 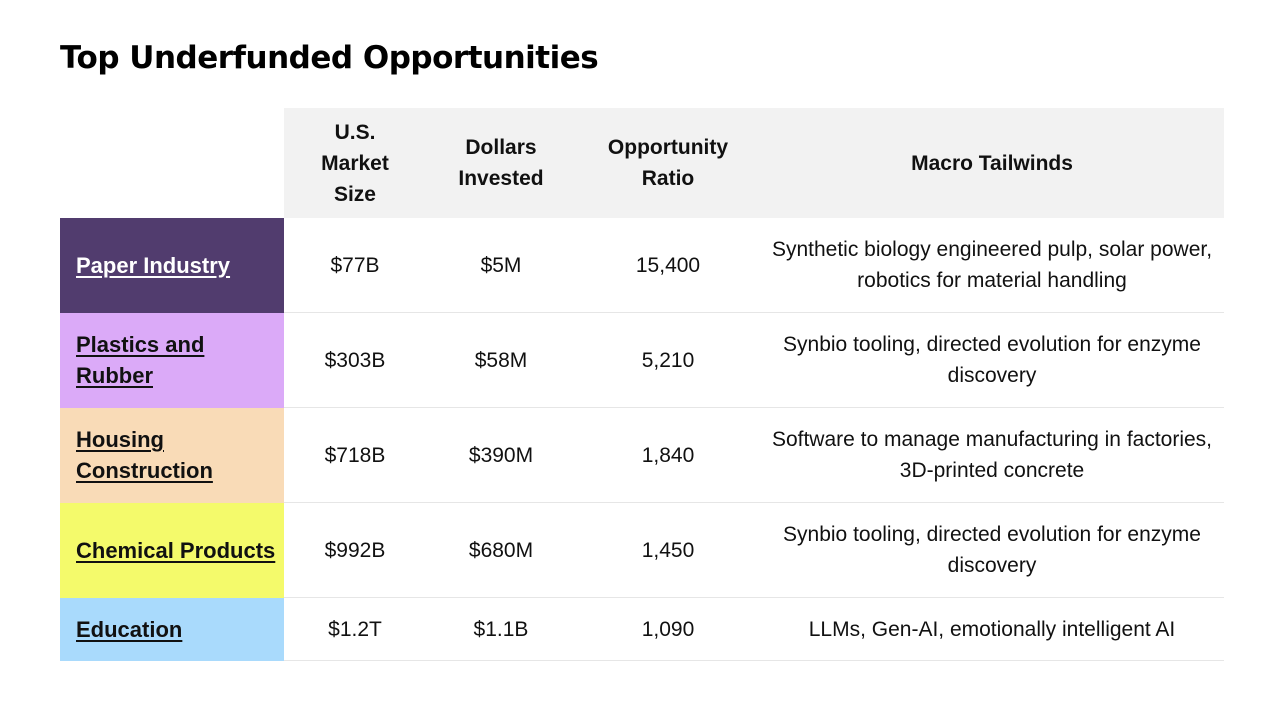 I want to click on opportunity-ratio-cell: 1,450, so click(x=668, y=550).